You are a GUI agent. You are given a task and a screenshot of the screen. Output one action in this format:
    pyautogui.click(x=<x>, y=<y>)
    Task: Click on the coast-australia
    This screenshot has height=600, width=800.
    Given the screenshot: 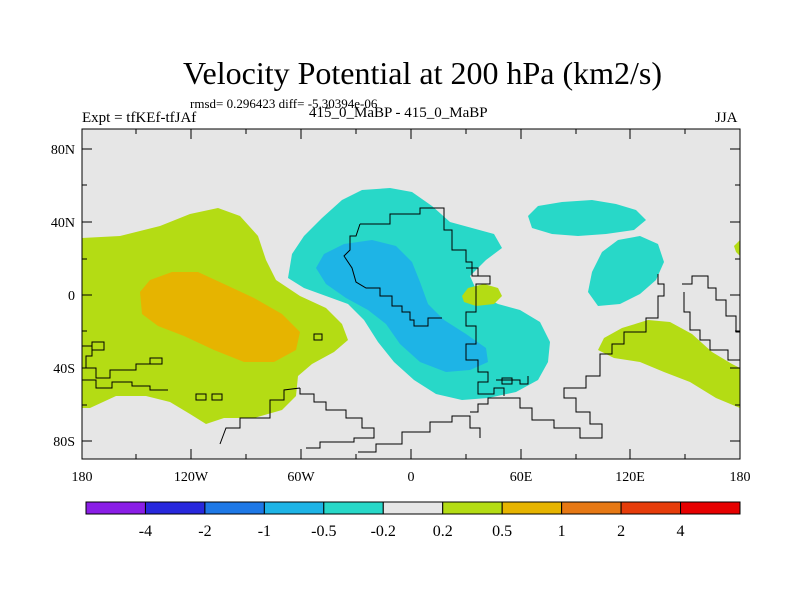 What is the action you would take?
    pyautogui.click(x=711, y=326)
    